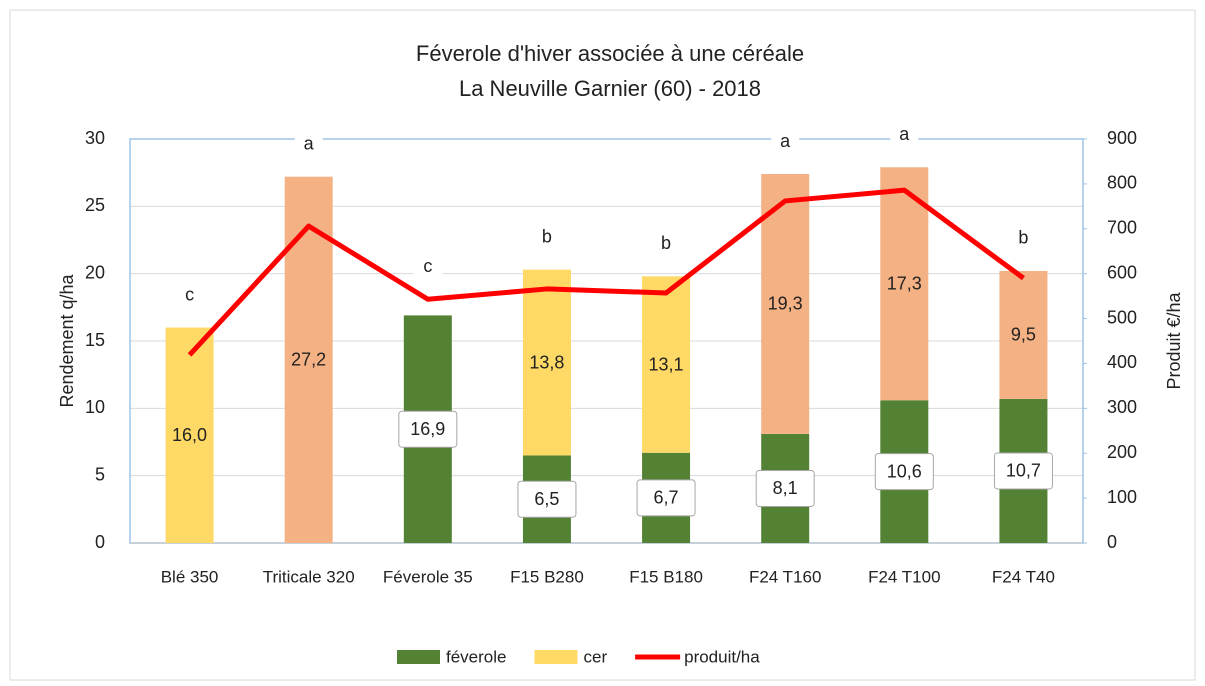 The image size is (1205, 686). I want to click on value-label: 6,7, so click(666, 498).